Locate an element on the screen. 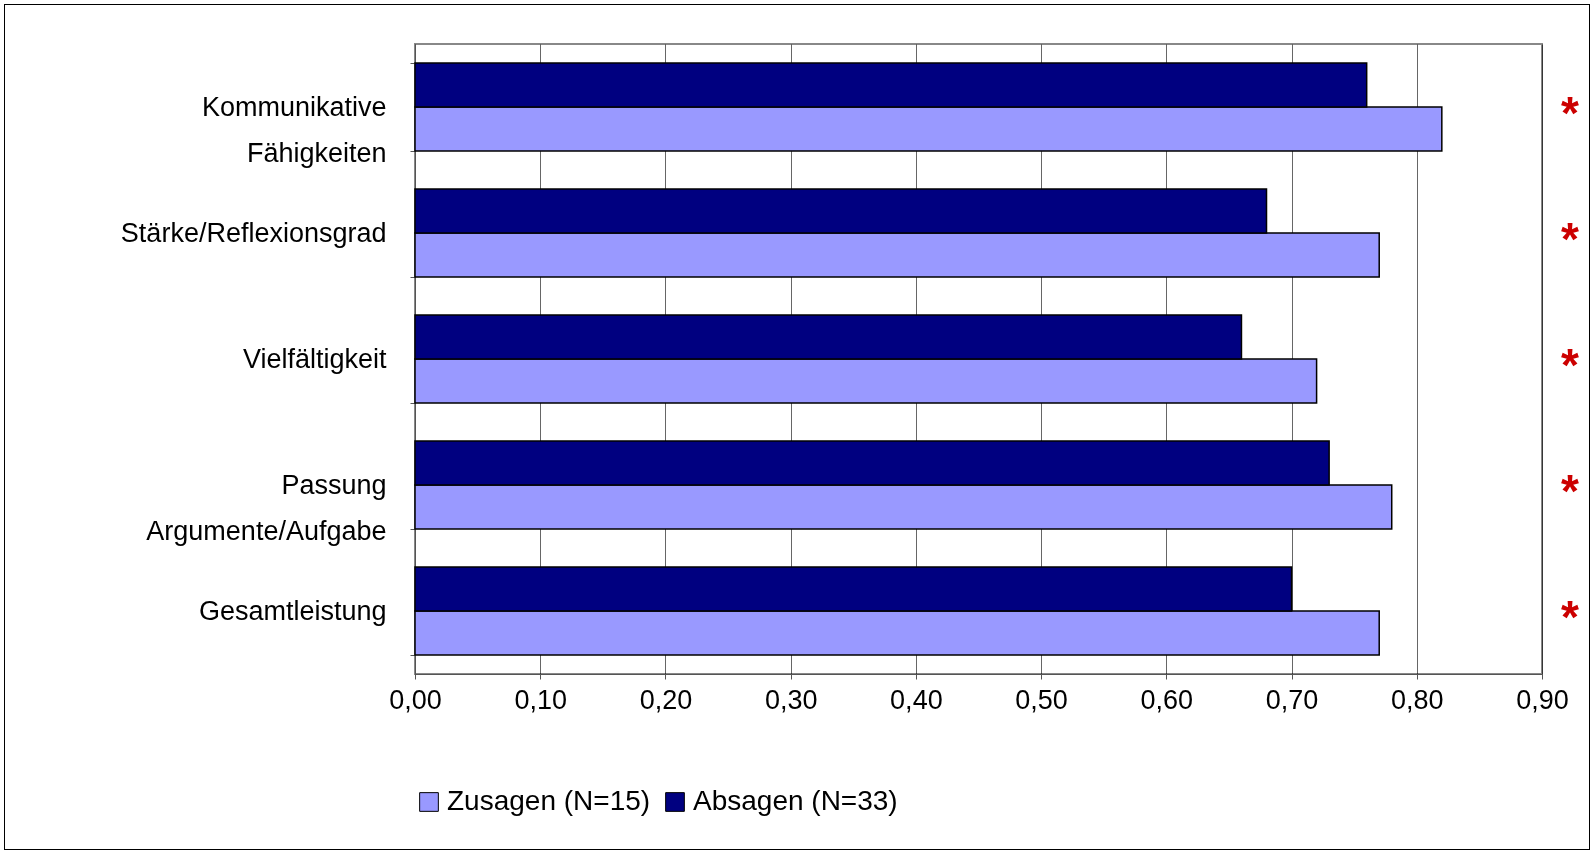 The width and height of the screenshot is (1596, 854). y-tick-label: Gesamtleistung is located at coordinates (292, 610).